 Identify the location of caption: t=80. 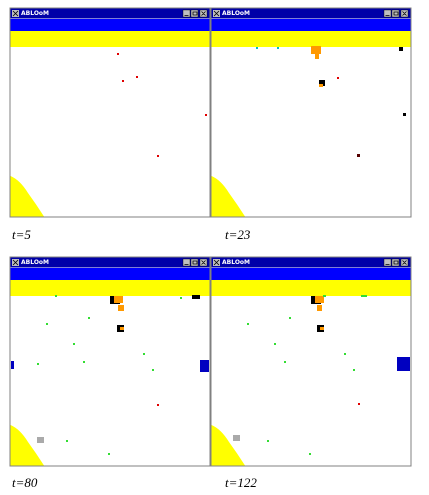
(25, 482).